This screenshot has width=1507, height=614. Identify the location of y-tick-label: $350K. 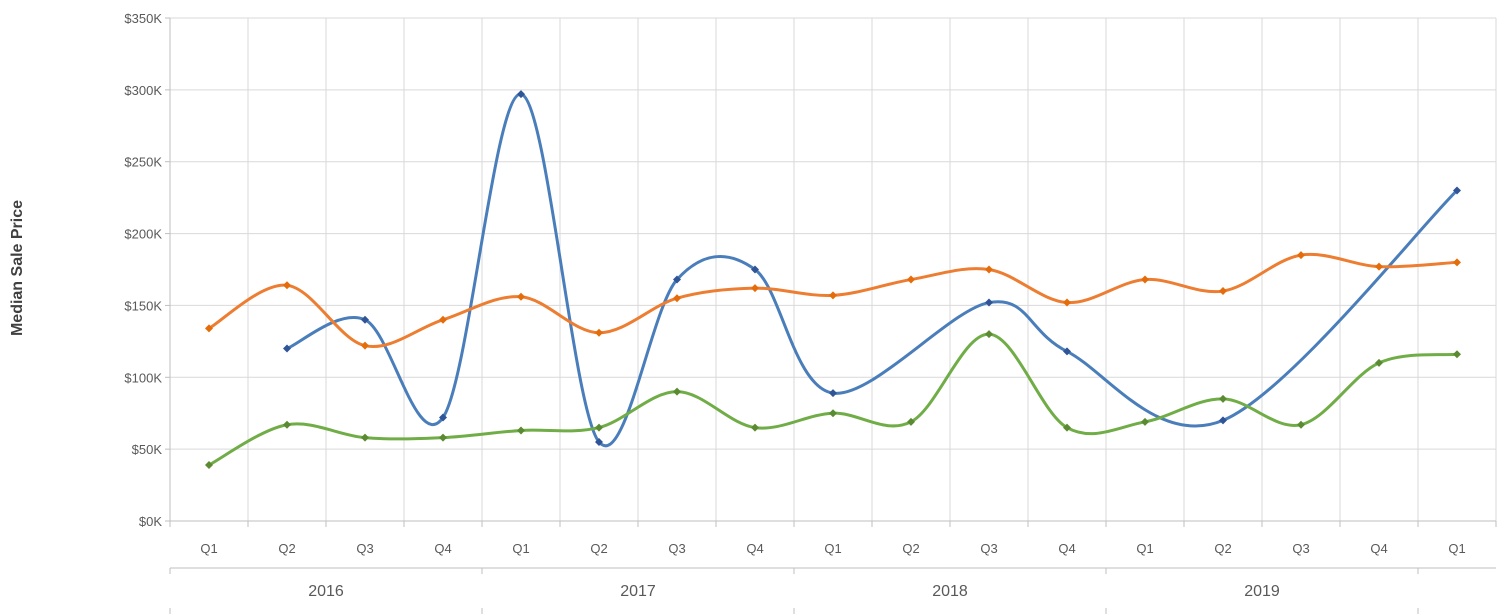
(143, 18).